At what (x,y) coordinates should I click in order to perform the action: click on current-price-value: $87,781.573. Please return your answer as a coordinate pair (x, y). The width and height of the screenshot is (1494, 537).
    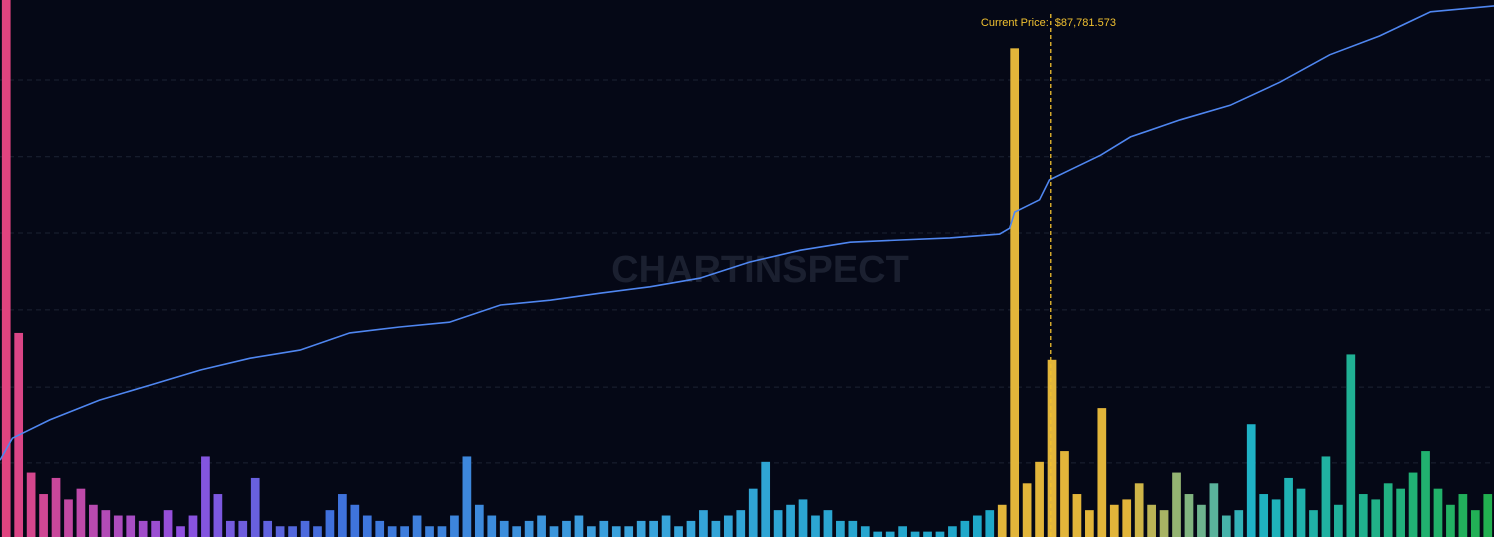
    Looking at the image, I should click on (1085, 23).